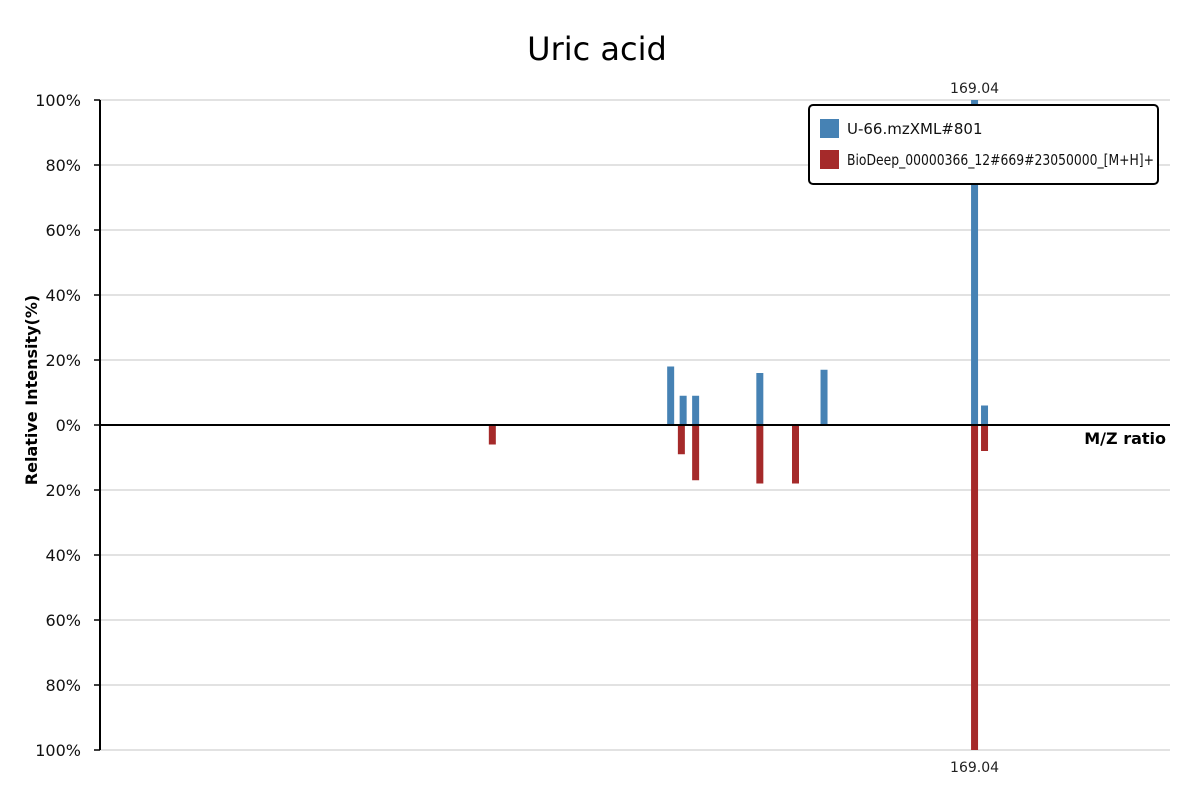 Image resolution: width=1200 pixels, height=800 pixels. I want to click on peak-labels: 169.04 169.04, so click(974, 428).